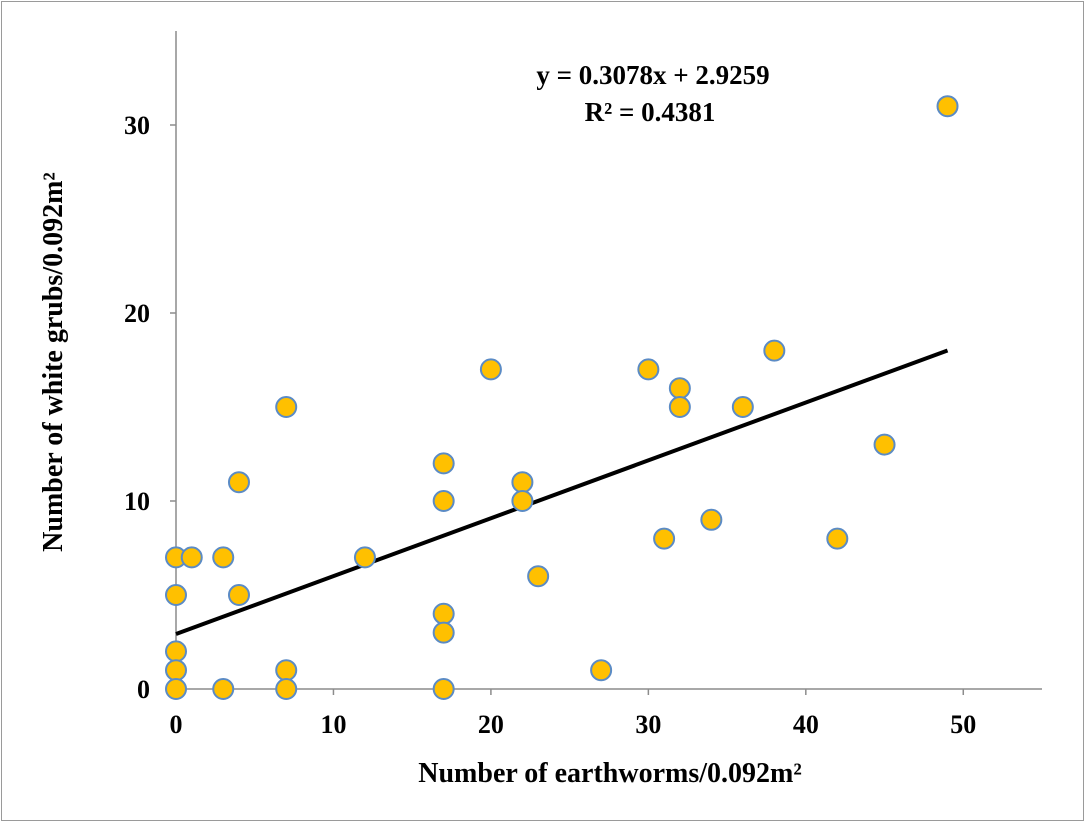 Image resolution: width=1087 pixels, height=824 pixels. Describe the element at coordinates (648, 724) in the screenshot. I see `x-tick-label: 30` at that location.